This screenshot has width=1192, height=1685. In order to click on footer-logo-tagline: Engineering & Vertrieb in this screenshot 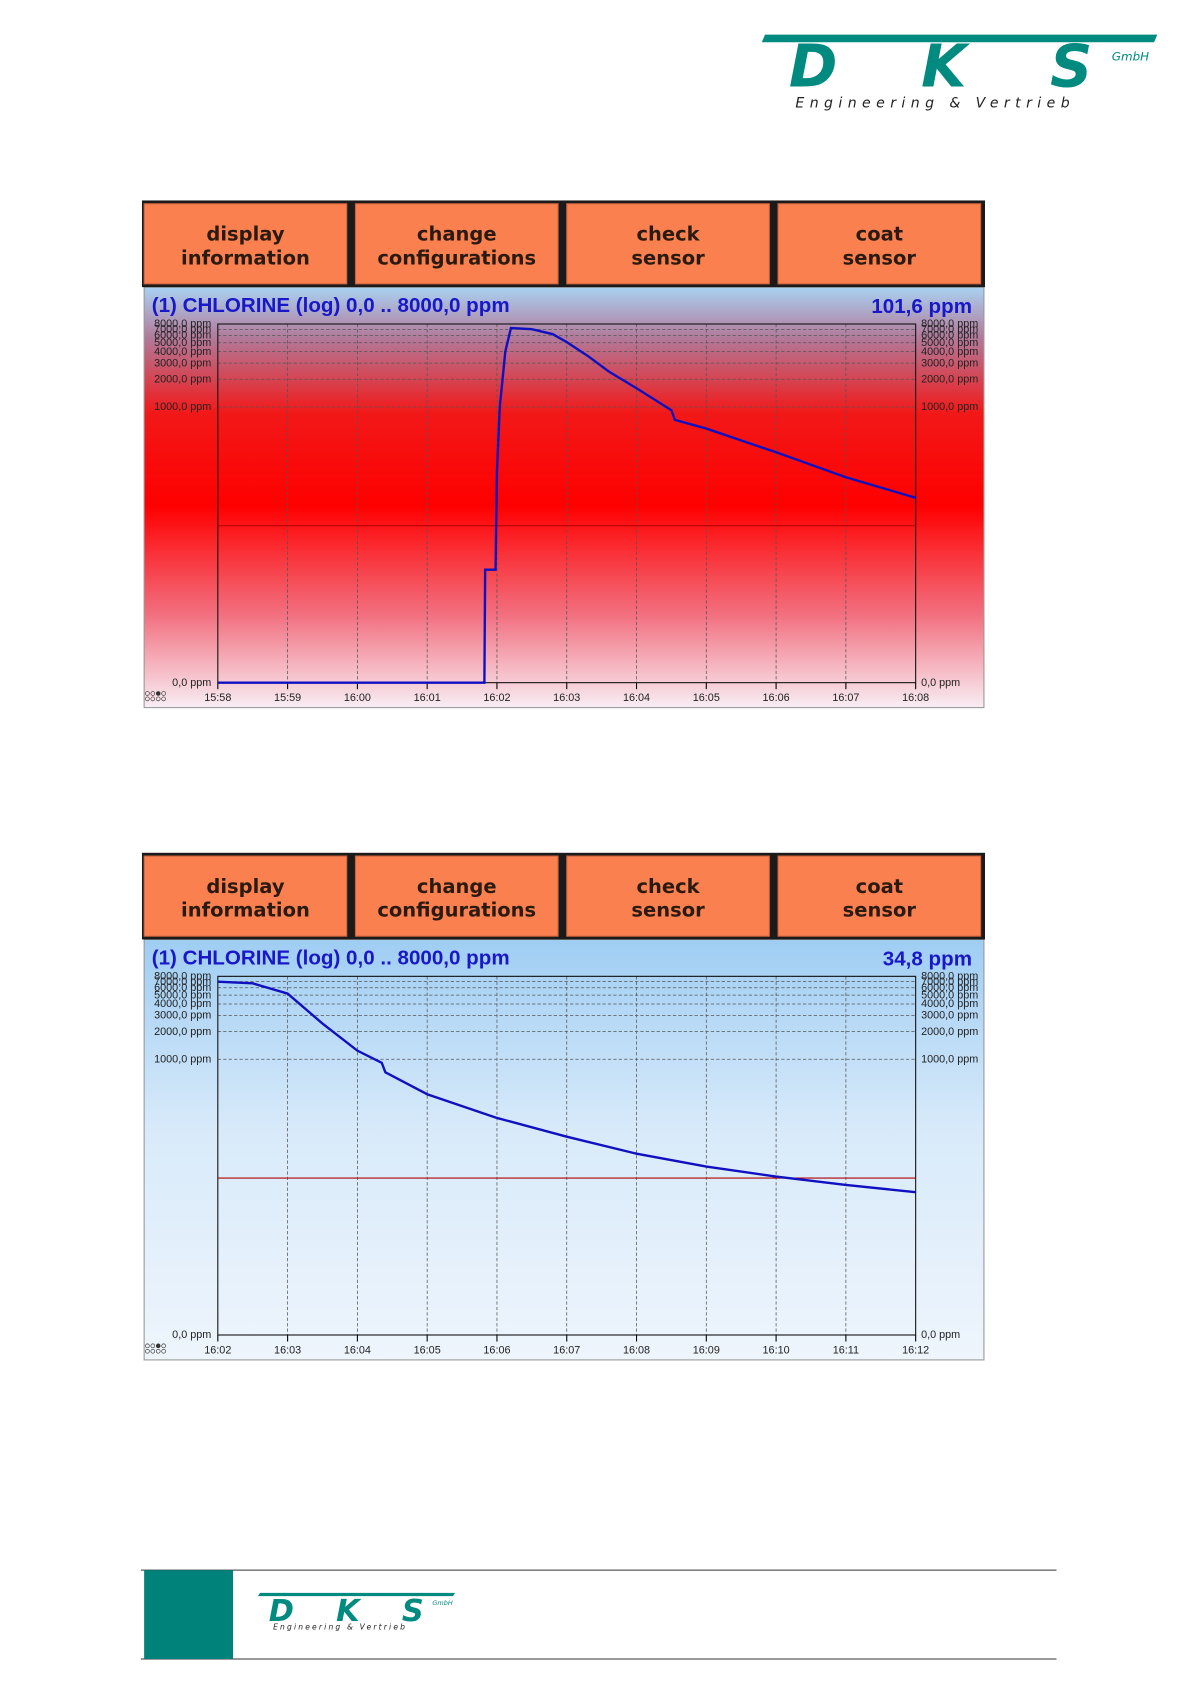, I will do `click(340, 1627)`.